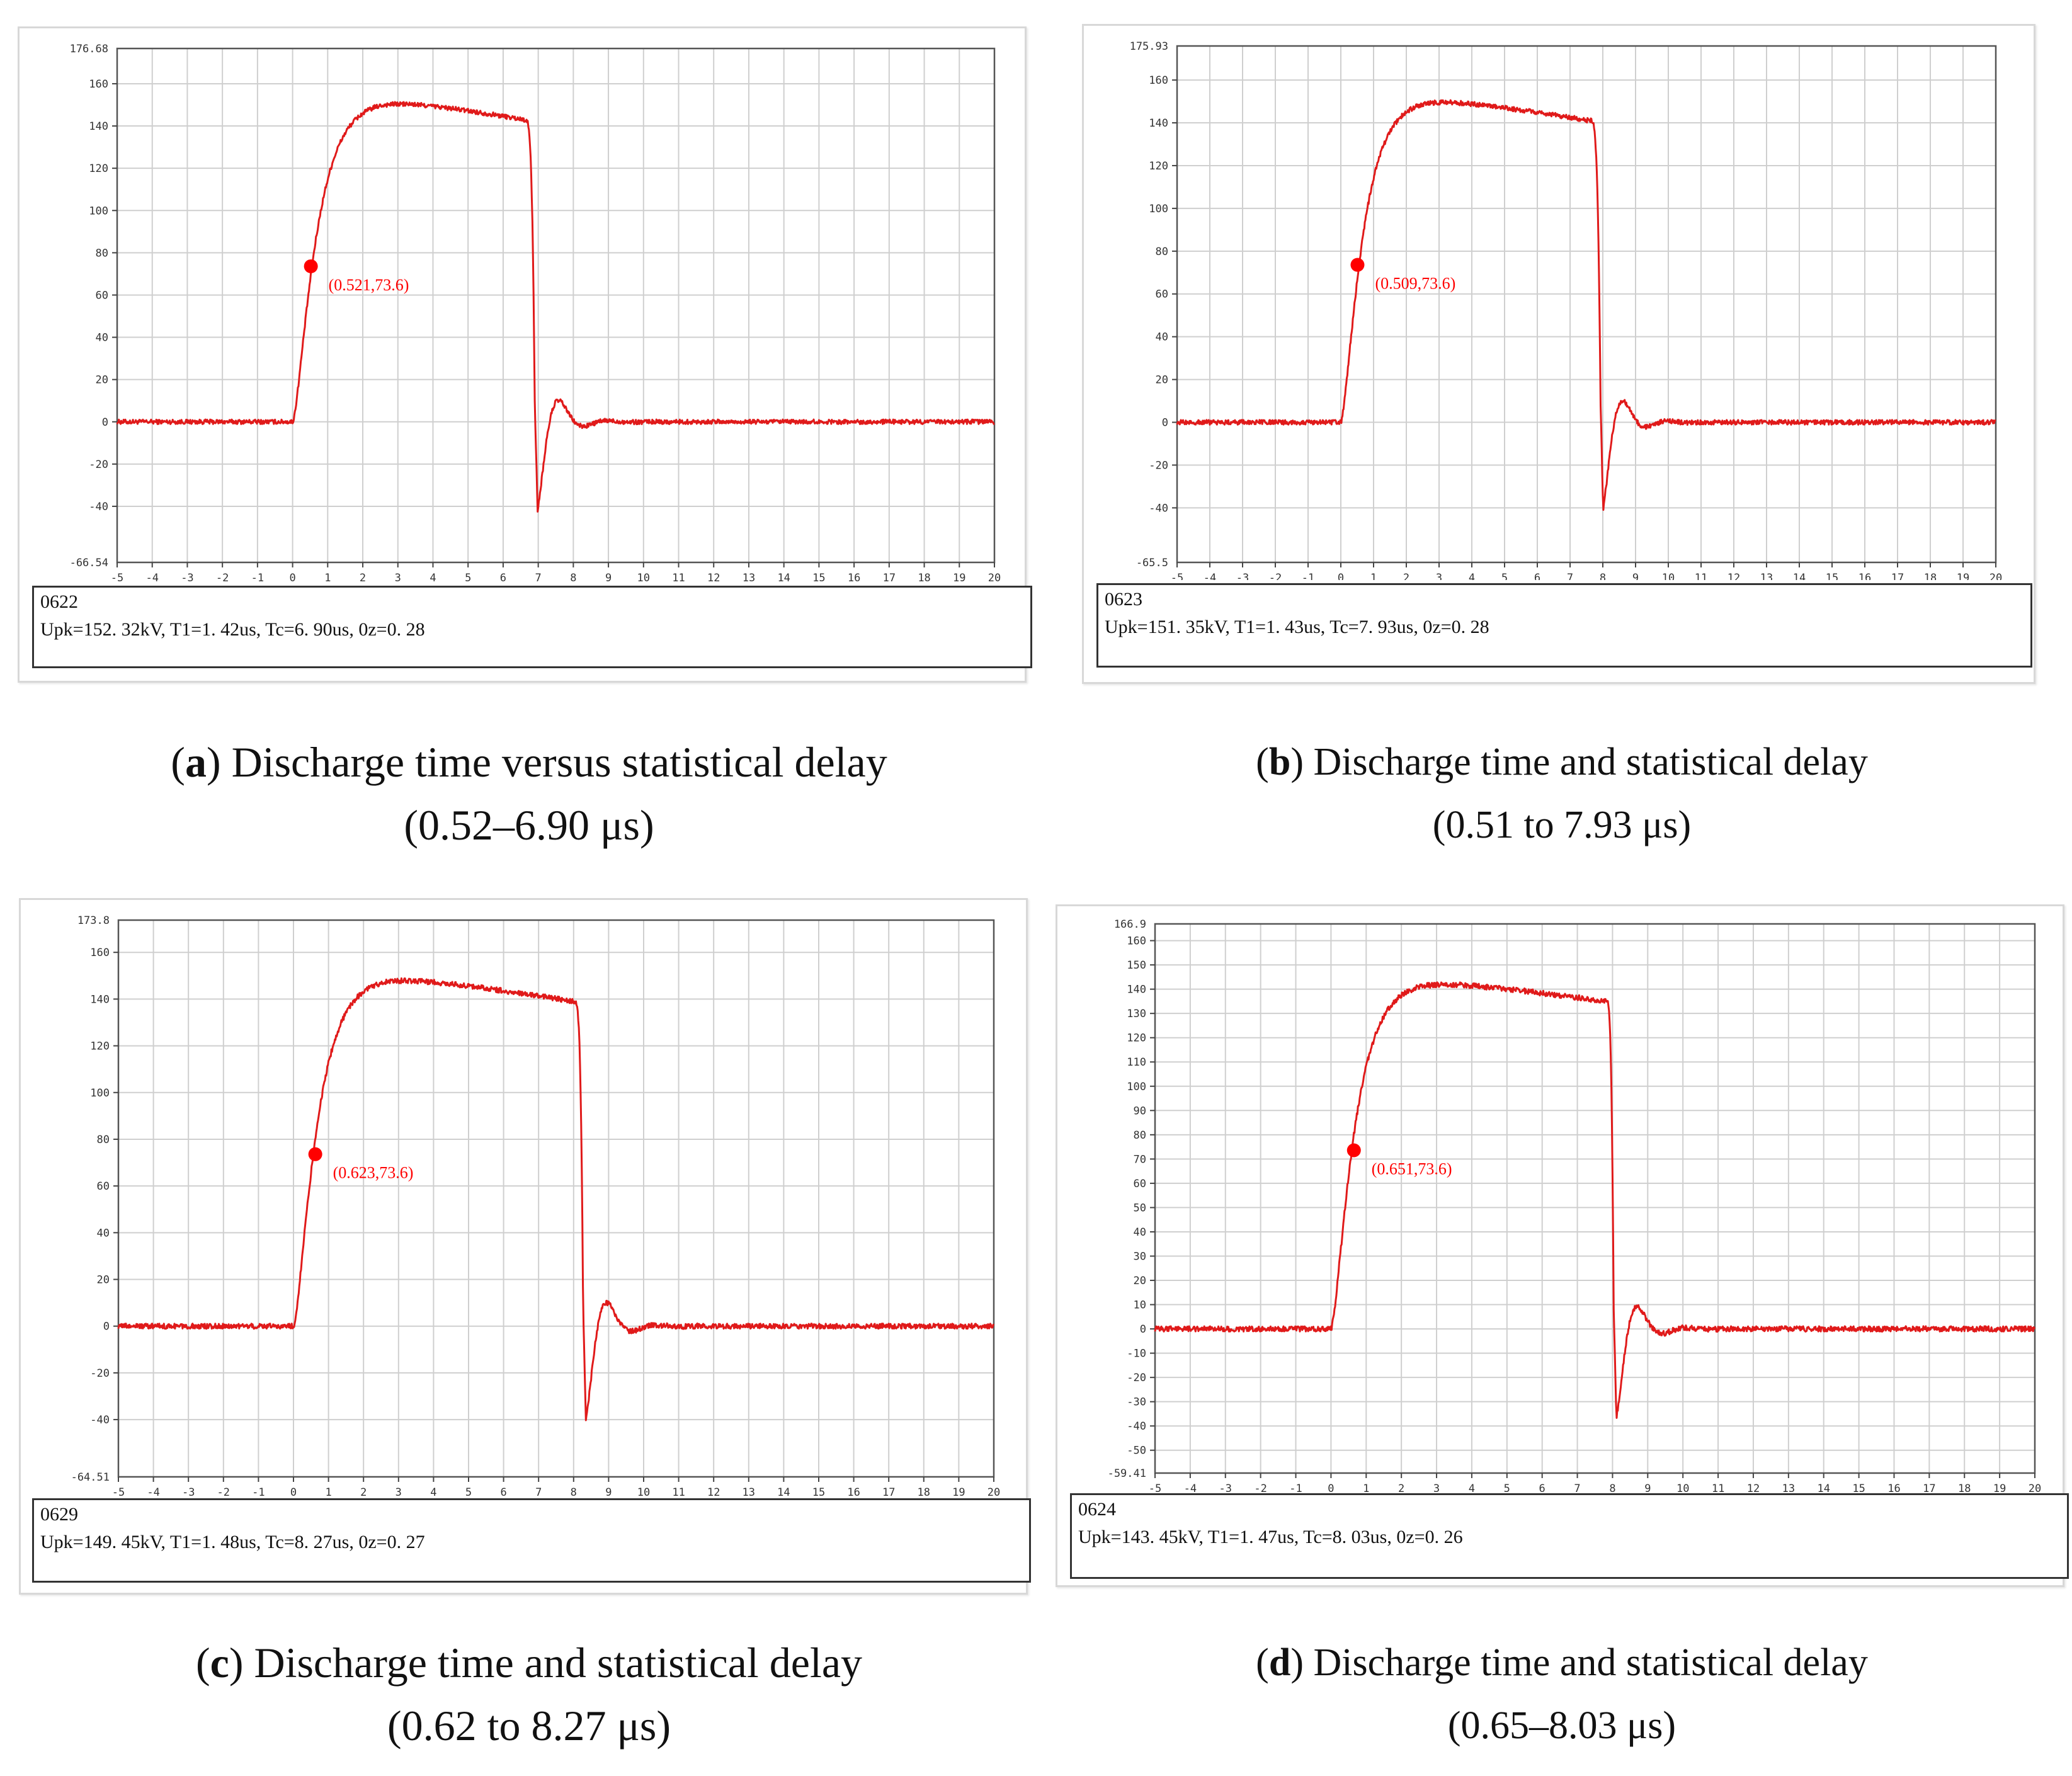 This screenshot has height=1776, width=2072. What do you see at coordinates (1136, 1014) in the screenshot?
I see `y-tick-label: 130` at bounding box center [1136, 1014].